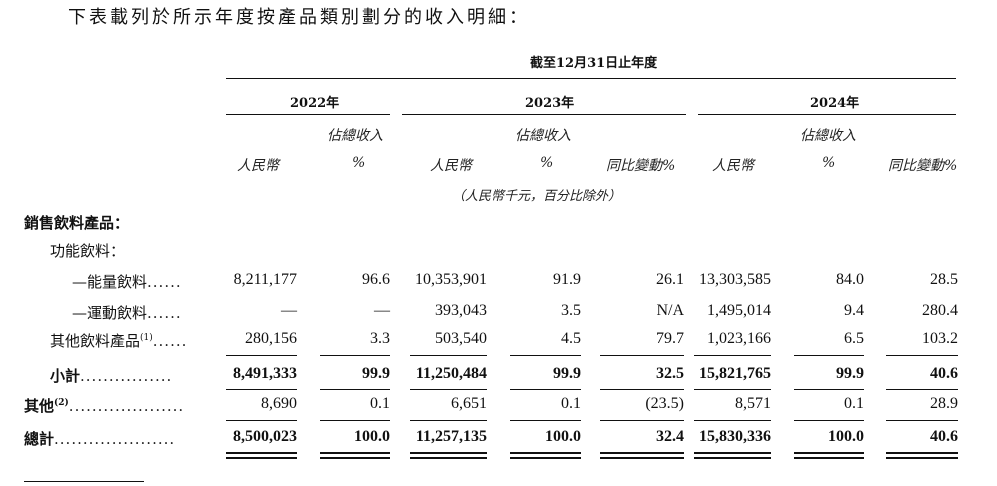  What do you see at coordinates (670, 310) in the screenshot?
I see `table-cell: N/A` at bounding box center [670, 310].